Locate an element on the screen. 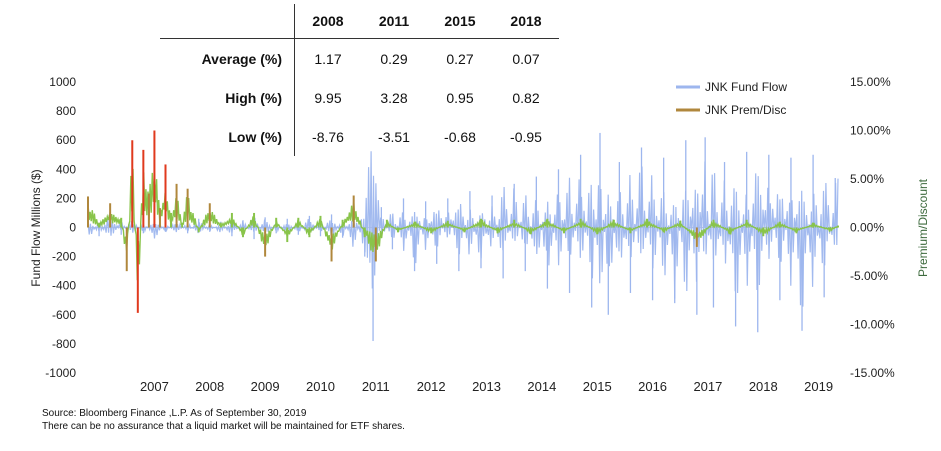  y-tick-label: -600 is located at coordinates (64, 315).